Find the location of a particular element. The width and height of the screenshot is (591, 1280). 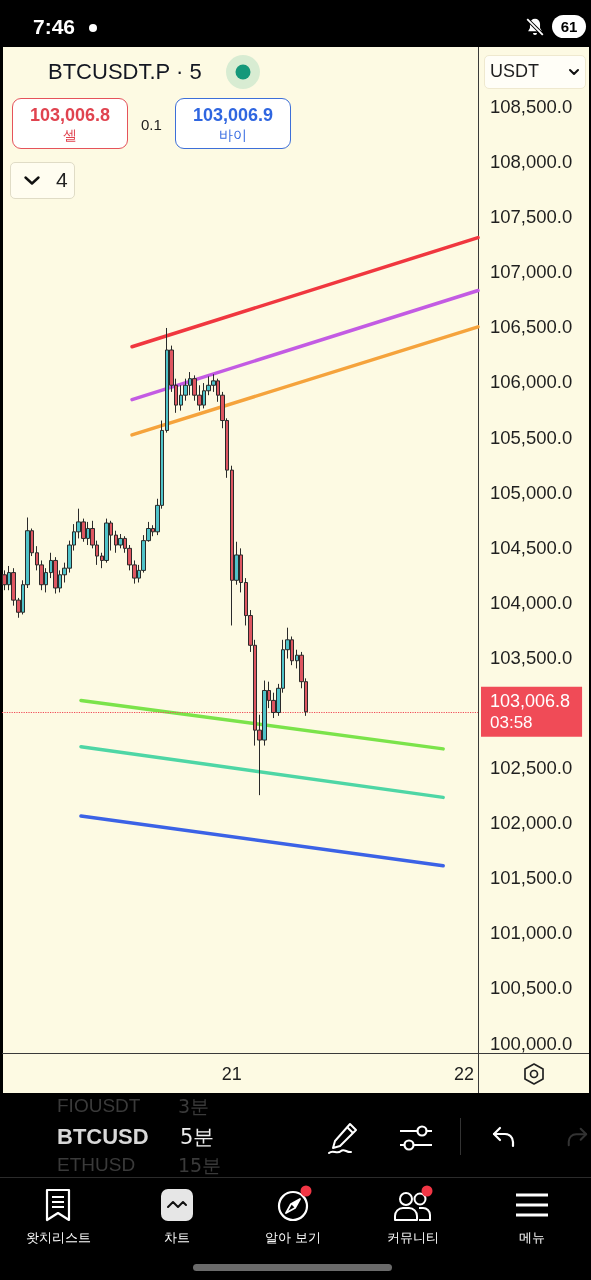

annotation: 103,006.9 is located at coordinates (233, 115).